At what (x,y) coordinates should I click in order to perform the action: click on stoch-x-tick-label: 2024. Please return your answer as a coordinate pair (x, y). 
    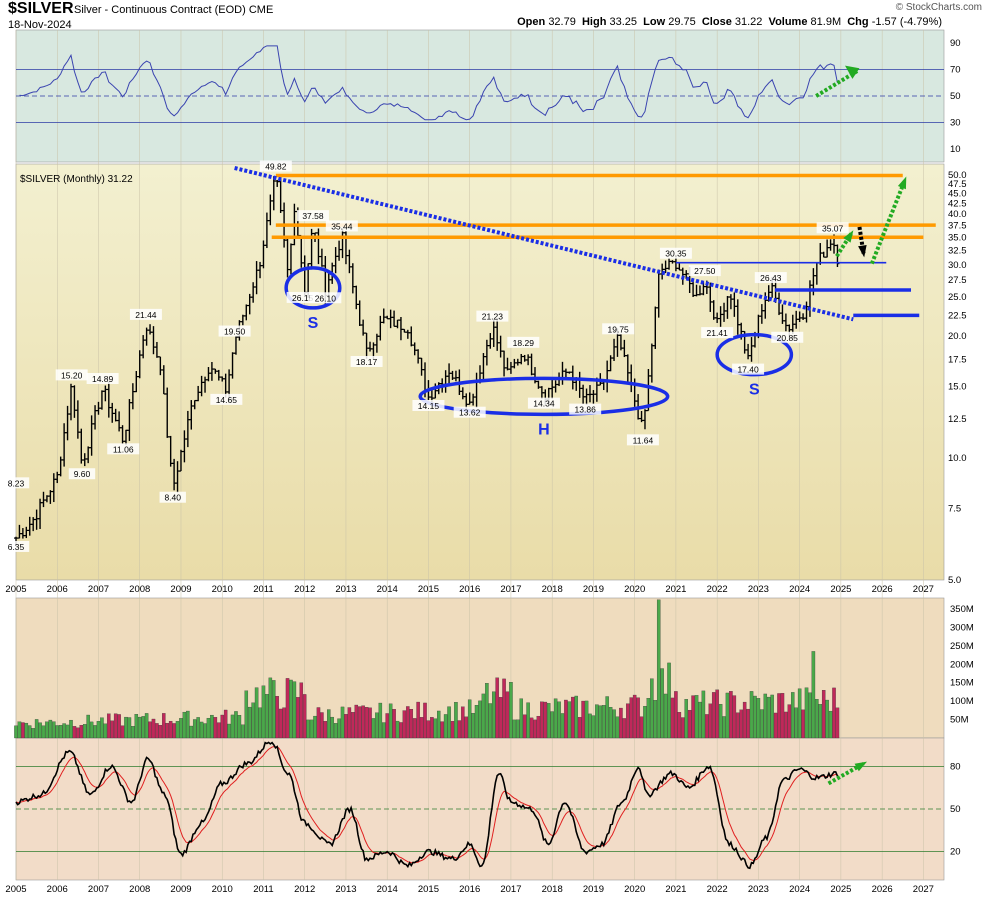
    Looking at the image, I should click on (799, 889).